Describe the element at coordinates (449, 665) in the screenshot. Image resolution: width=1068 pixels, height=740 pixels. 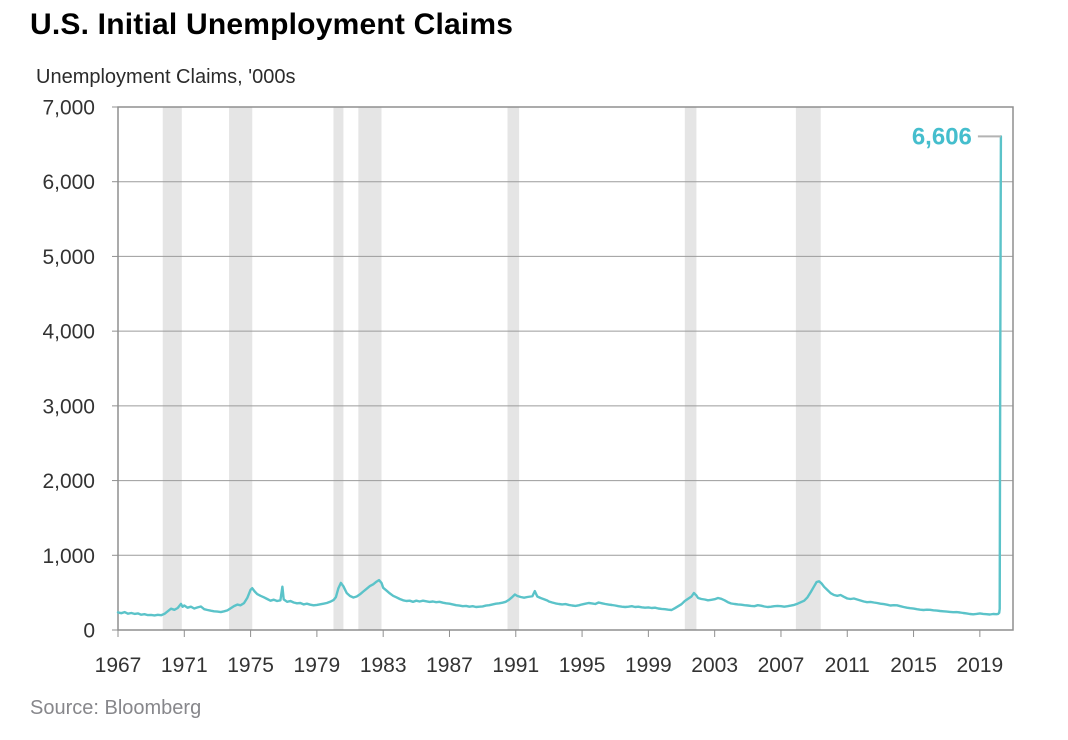
I see `x-tick-label: 1987` at that location.